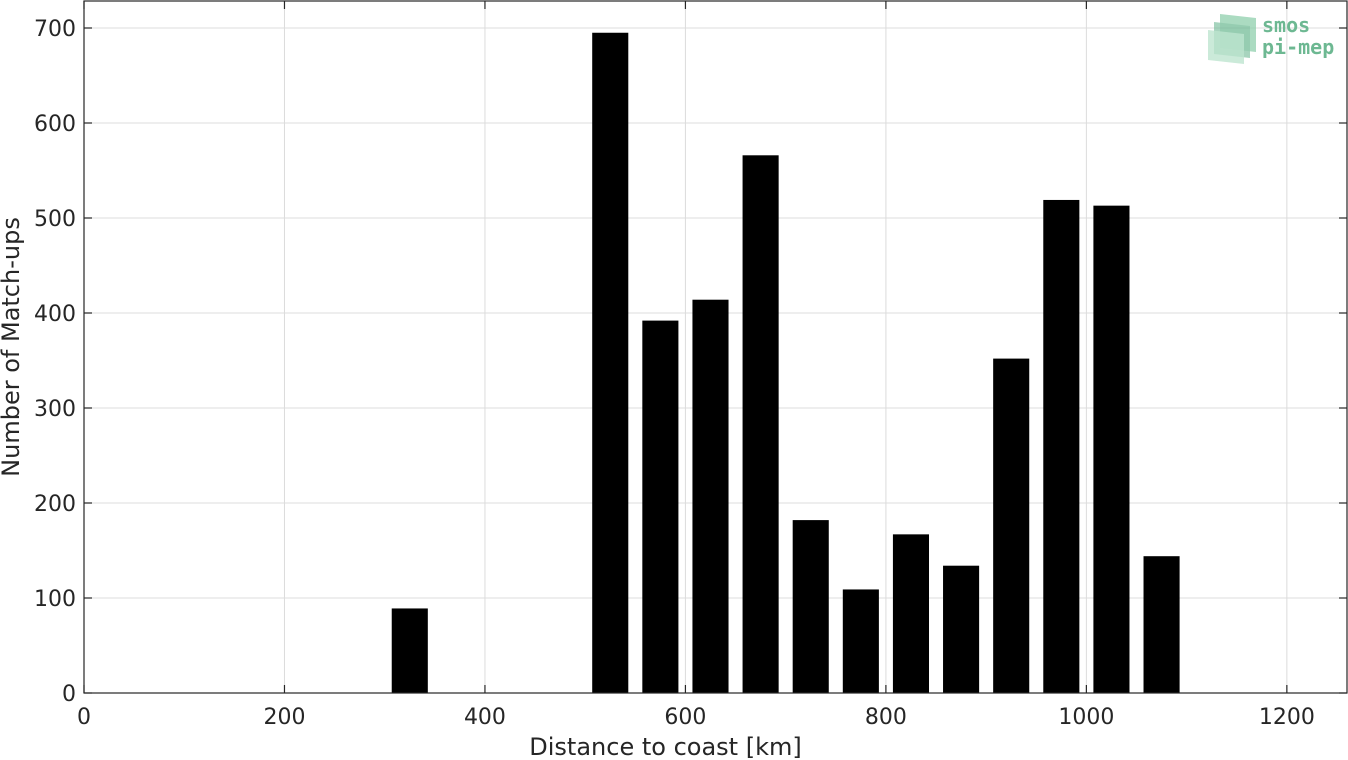 This screenshot has height=760, width=1348. Describe the element at coordinates (55, 219) in the screenshot. I see `y-tick-label: 500` at that location.